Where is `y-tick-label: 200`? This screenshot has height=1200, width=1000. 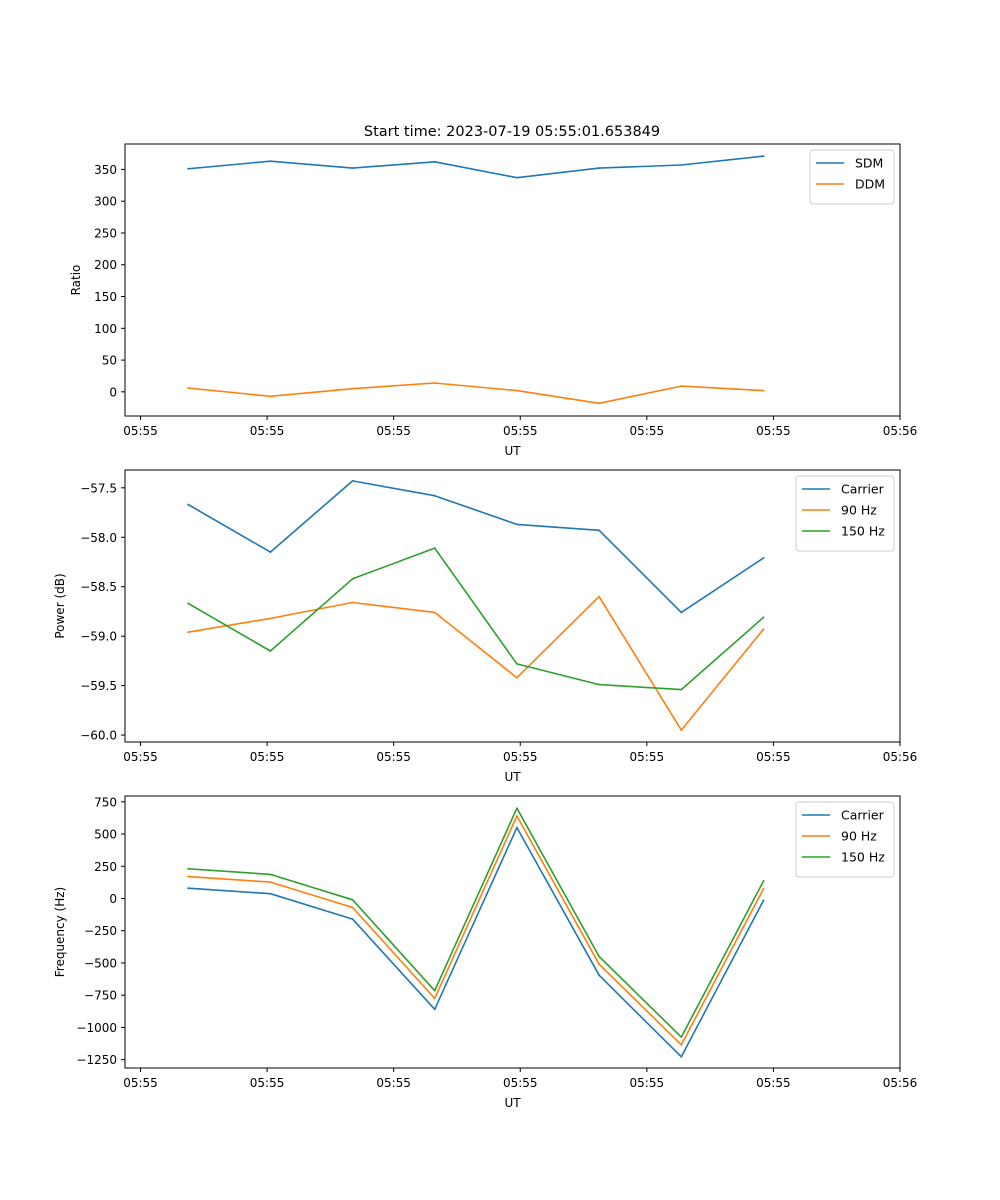 y-tick-label: 200 is located at coordinates (105, 265).